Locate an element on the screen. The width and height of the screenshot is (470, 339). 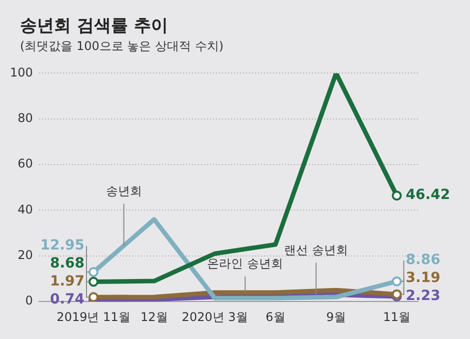
y-tick-label: 100 is located at coordinates (21, 72).